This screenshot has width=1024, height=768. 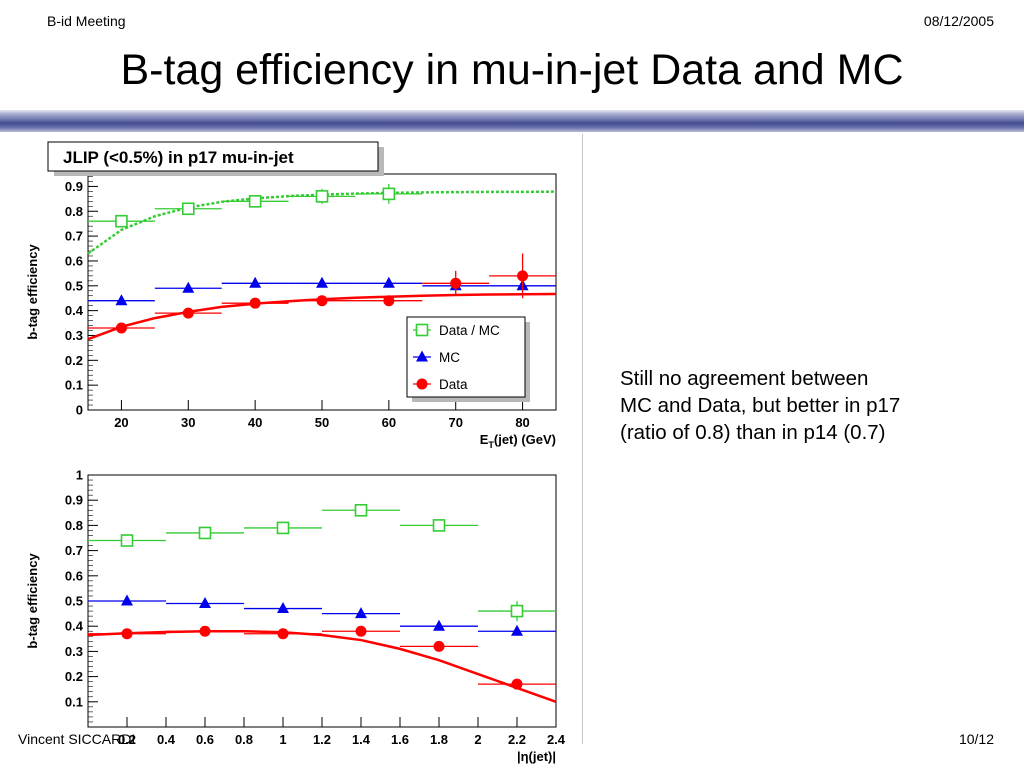 What do you see at coordinates (455, 422) in the screenshot?
I see `x-tick-label: 70` at bounding box center [455, 422].